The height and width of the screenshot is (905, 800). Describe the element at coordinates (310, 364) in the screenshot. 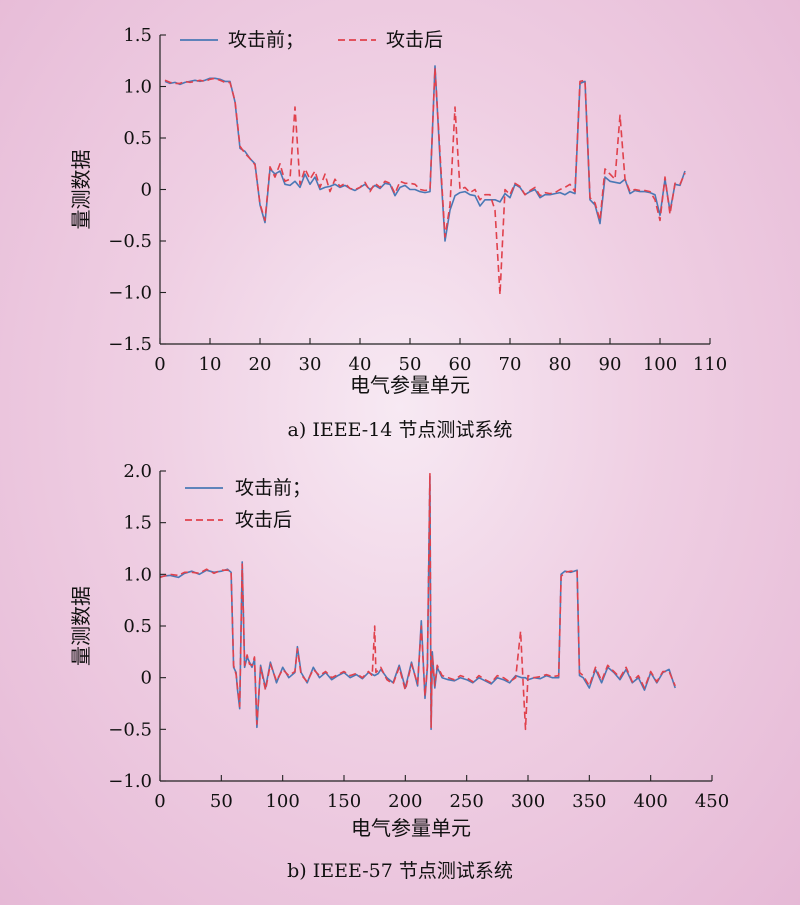

I see `x-tick-label: 30` at that location.